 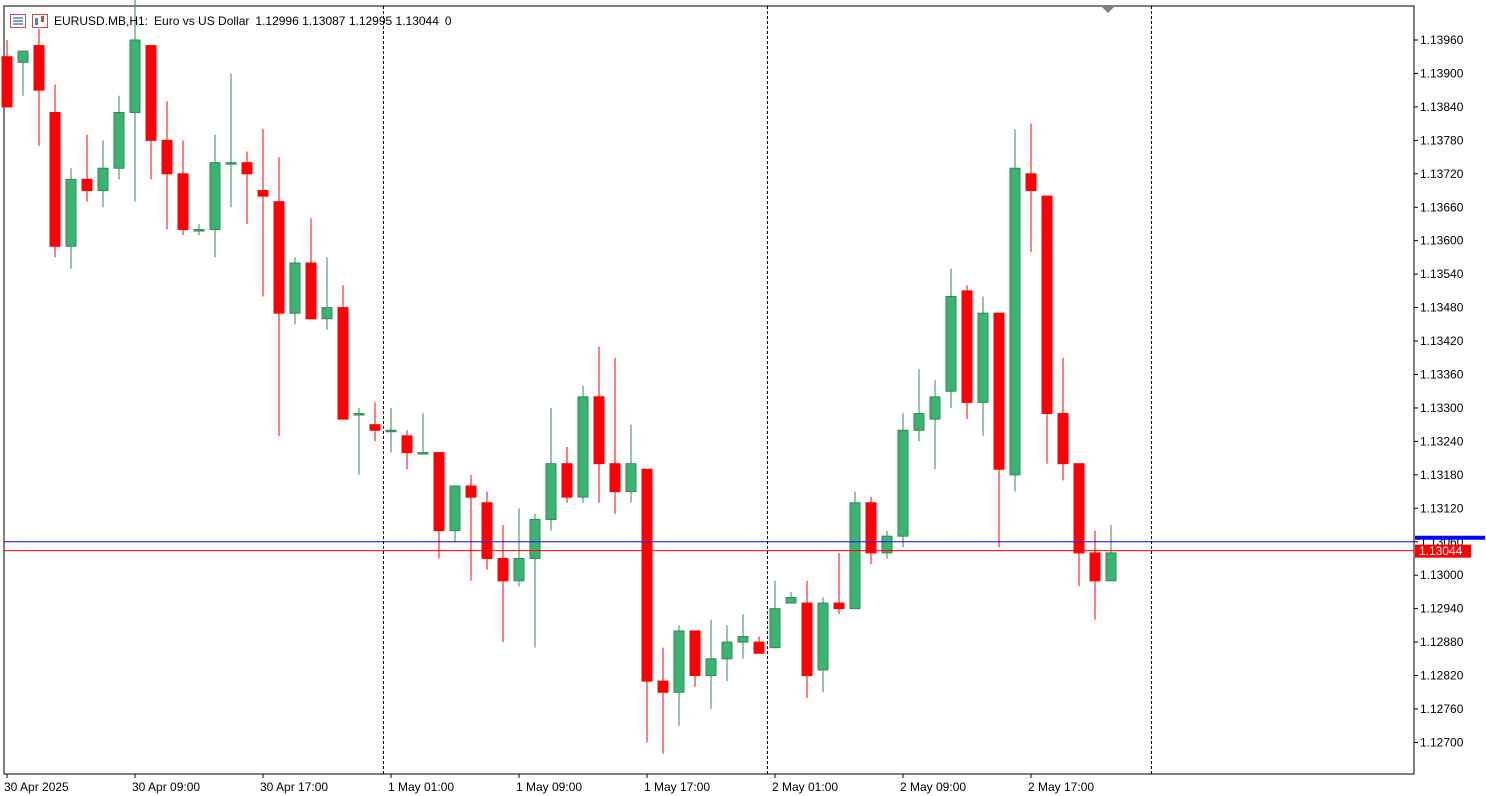 What do you see at coordinates (40, 21) in the screenshot?
I see `chart-type-icon` at bounding box center [40, 21].